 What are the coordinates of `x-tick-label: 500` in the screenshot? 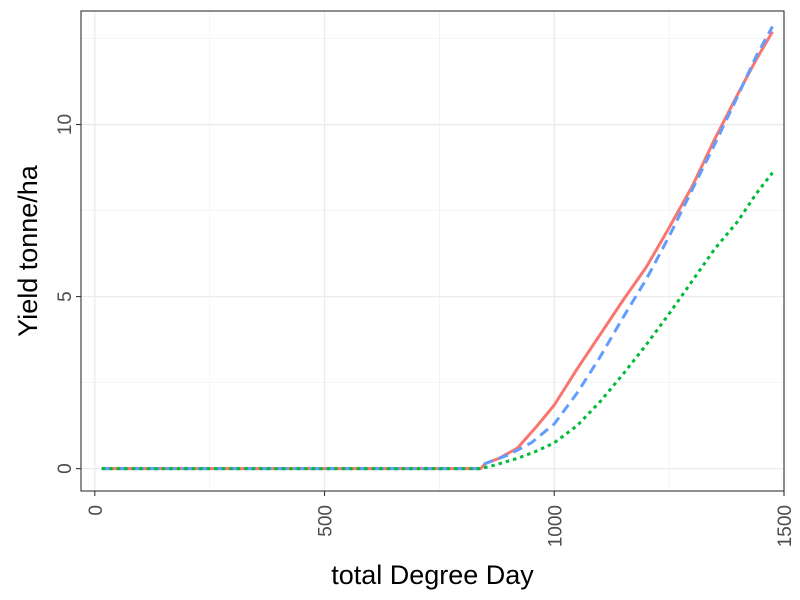 It's located at (326, 521).